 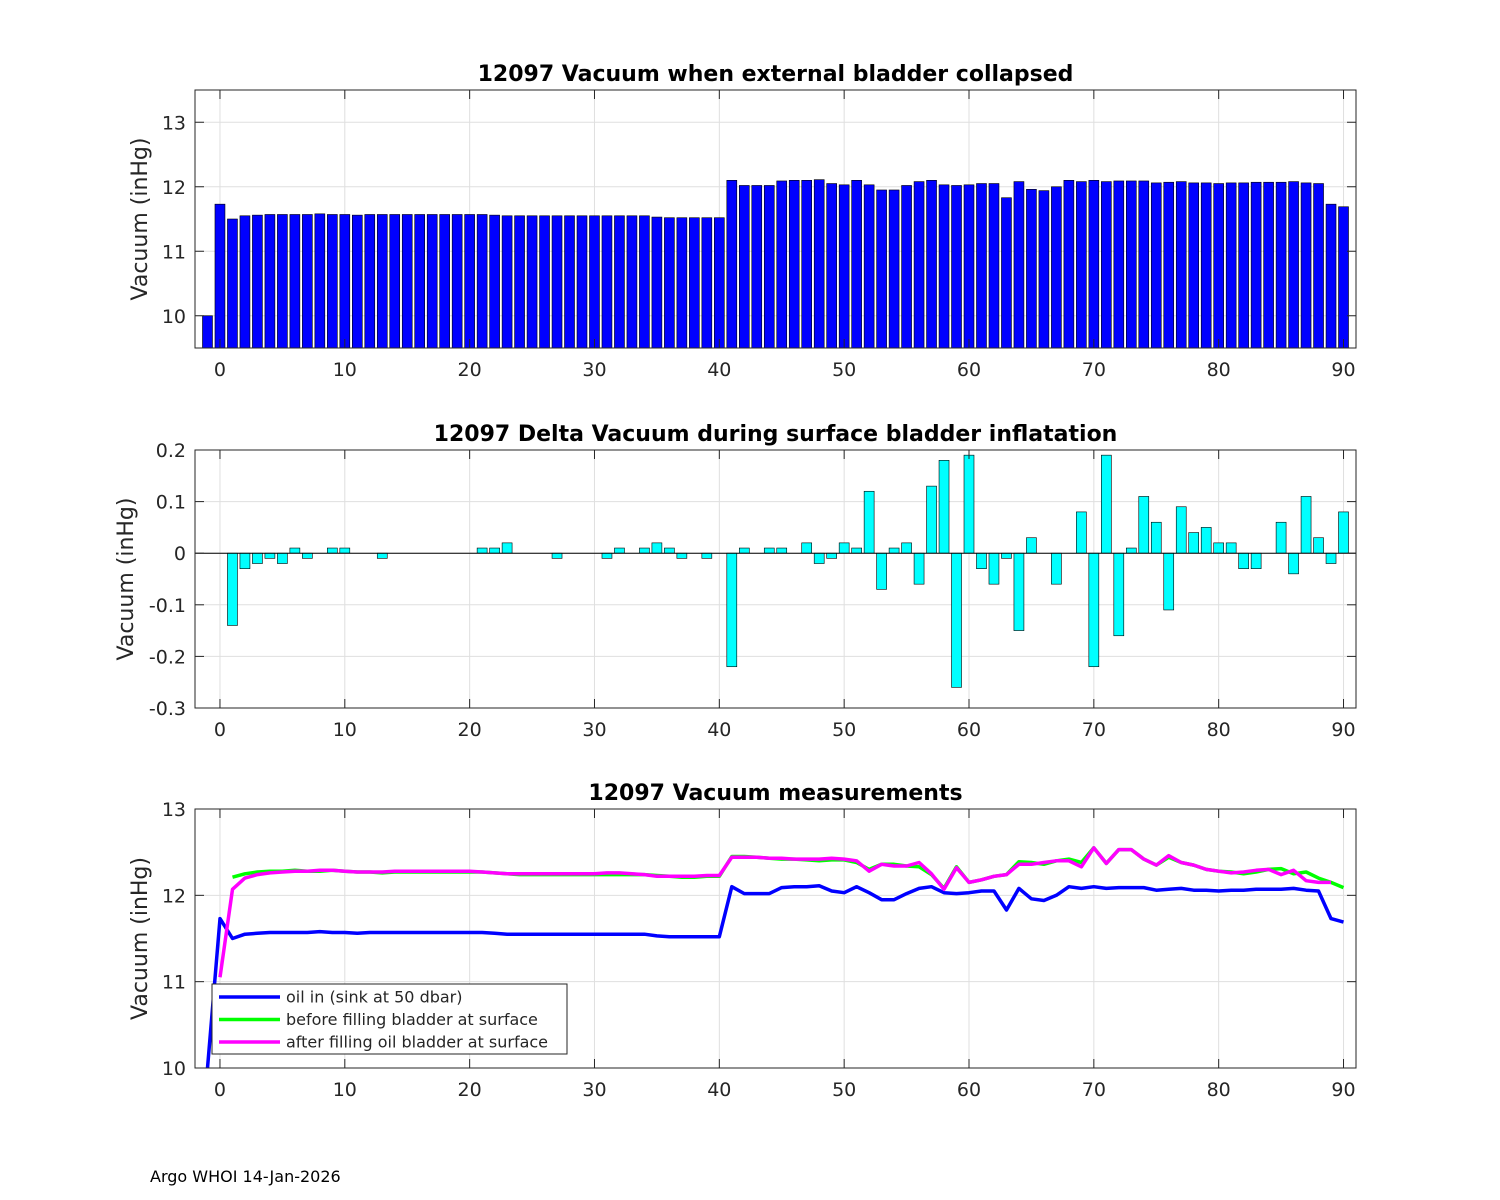 What do you see at coordinates (167, 606) in the screenshot?
I see `y-tick-label: -0.1` at bounding box center [167, 606].